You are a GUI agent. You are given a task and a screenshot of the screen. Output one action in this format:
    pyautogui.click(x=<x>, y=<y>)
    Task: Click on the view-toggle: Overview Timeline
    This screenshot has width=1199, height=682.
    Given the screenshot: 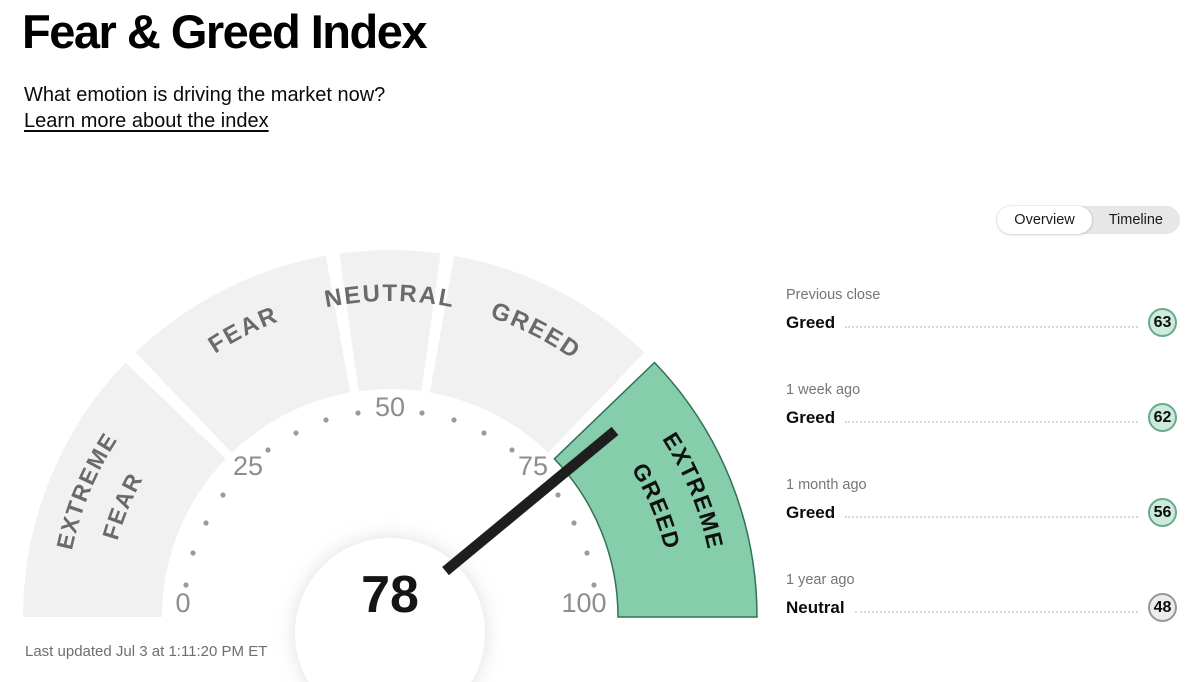 What is the action you would take?
    pyautogui.click(x=1088, y=220)
    